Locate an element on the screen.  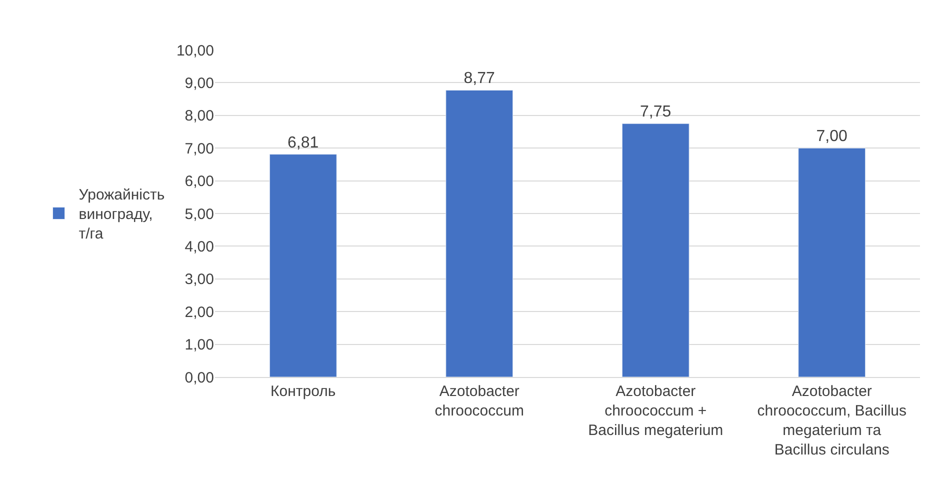
y-tick-label: 5,00 is located at coordinates (199, 214).